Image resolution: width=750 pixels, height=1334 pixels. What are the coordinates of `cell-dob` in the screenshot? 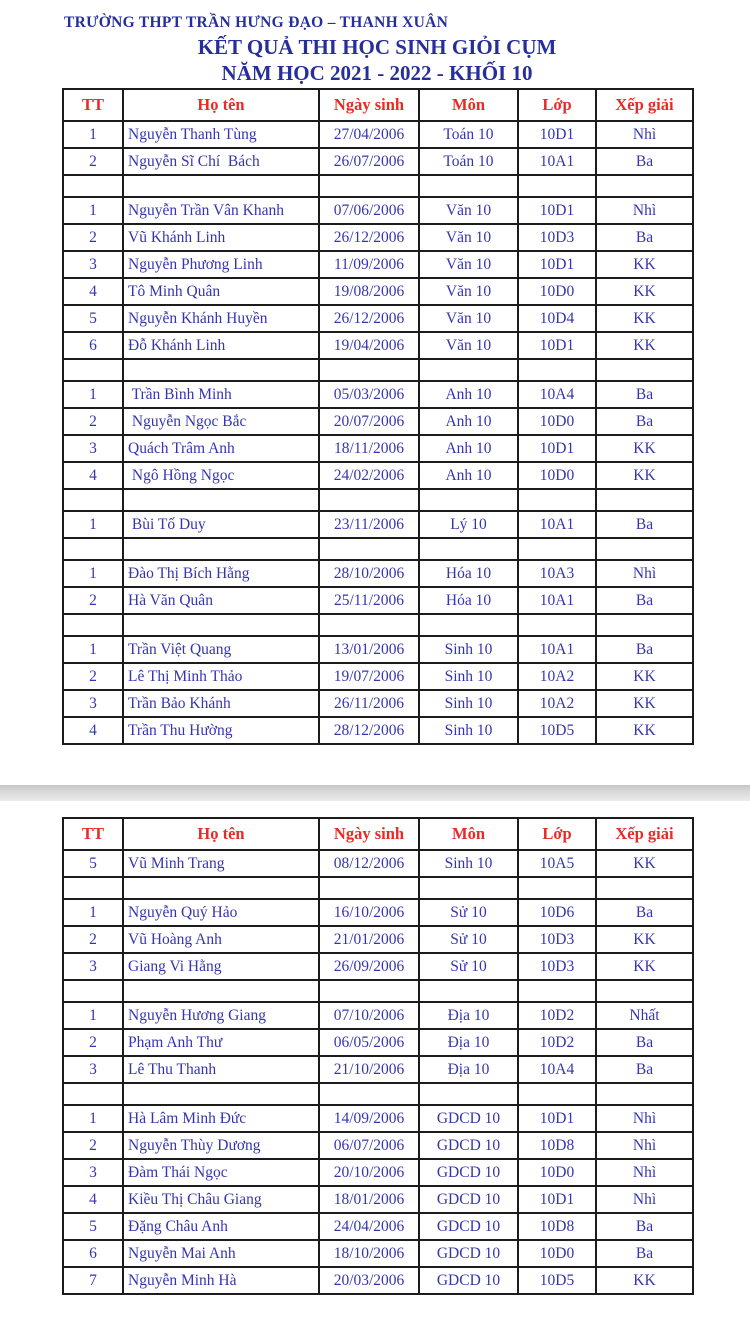 It's located at (369, 888).